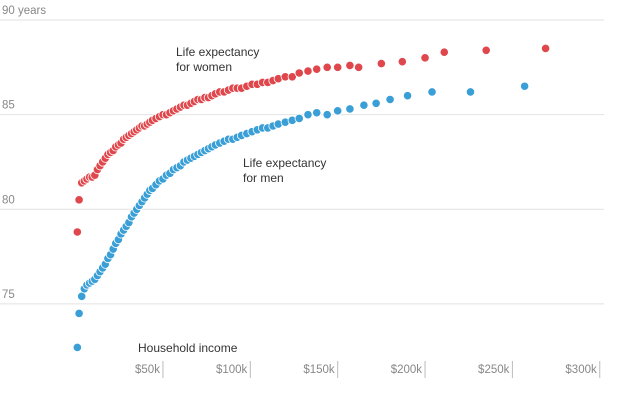  Describe the element at coordinates (232, 370) in the screenshot. I see `x-tick-label: $100k` at that location.